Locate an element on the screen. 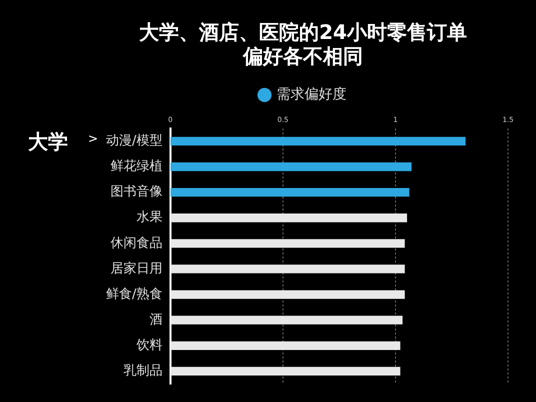 The height and width of the screenshot is (402, 536). y-tick-label: 鲜花绿植 is located at coordinates (136, 166).